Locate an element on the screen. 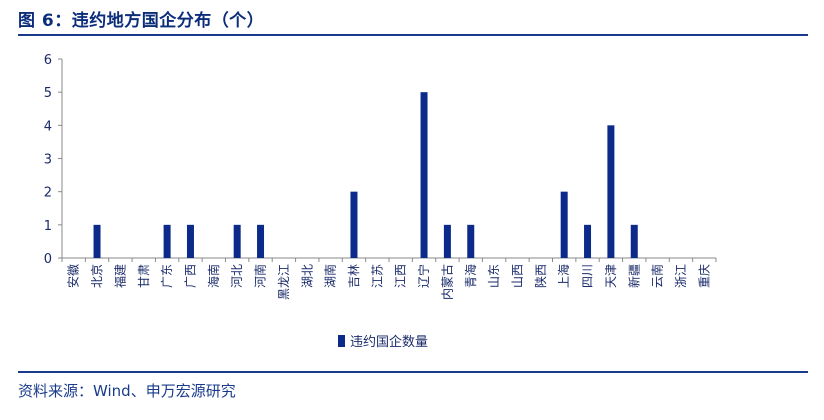 The height and width of the screenshot is (420, 824). x-tick-label: 辽宁 is located at coordinates (423, 276).